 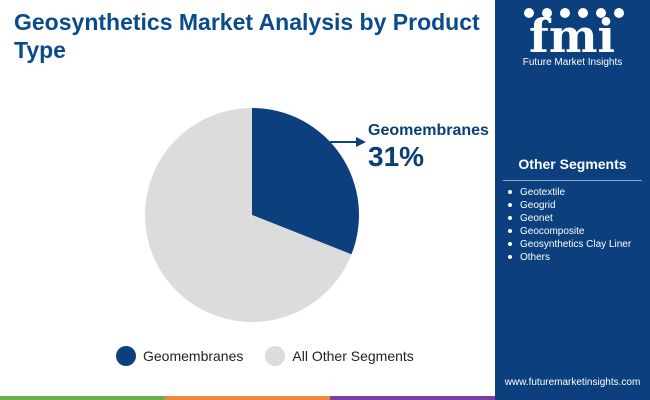 What do you see at coordinates (428, 130) in the screenshot?
I see `callout-label: Geomembranes` at bounding box center [428, 130].